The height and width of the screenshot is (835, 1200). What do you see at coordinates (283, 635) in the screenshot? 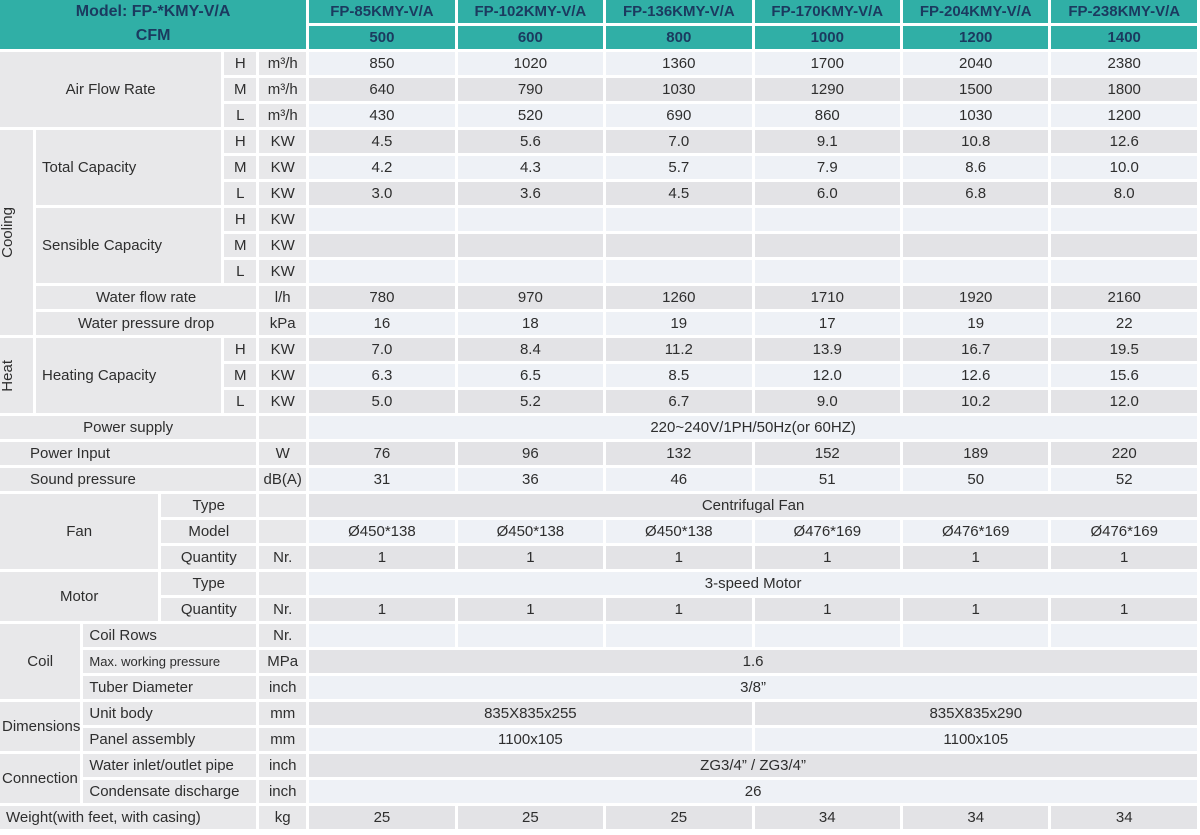
I see `unit-label: Nr.` at bounding box center [283, 635].